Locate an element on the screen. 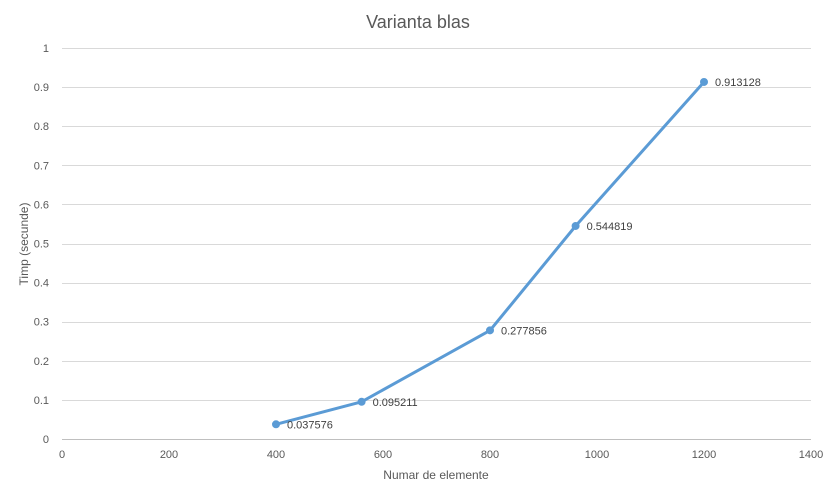  data-label: 0.095211 is located at coordinates (395, 403).